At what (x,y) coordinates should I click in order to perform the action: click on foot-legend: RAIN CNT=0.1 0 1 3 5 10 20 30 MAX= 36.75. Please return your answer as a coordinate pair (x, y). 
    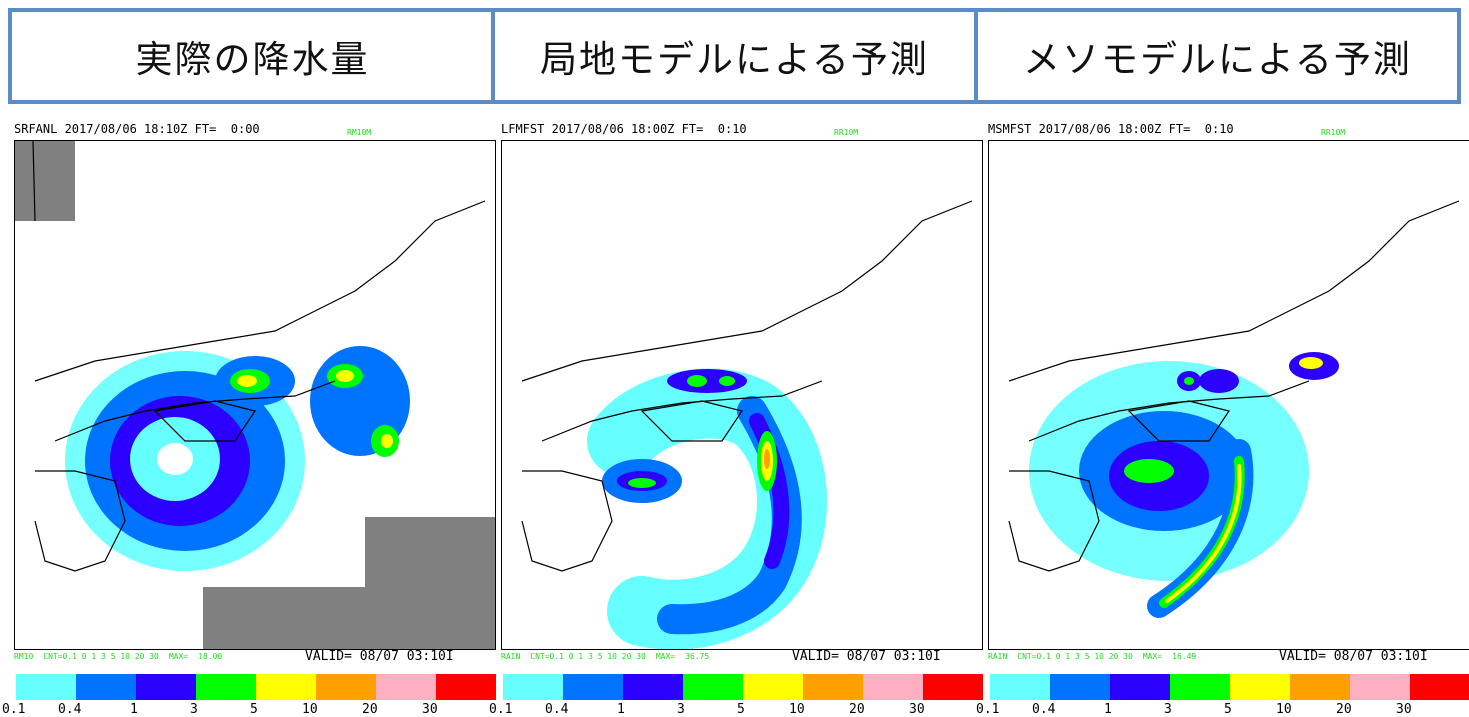
    Looking at the image, I should click on (610, 656).